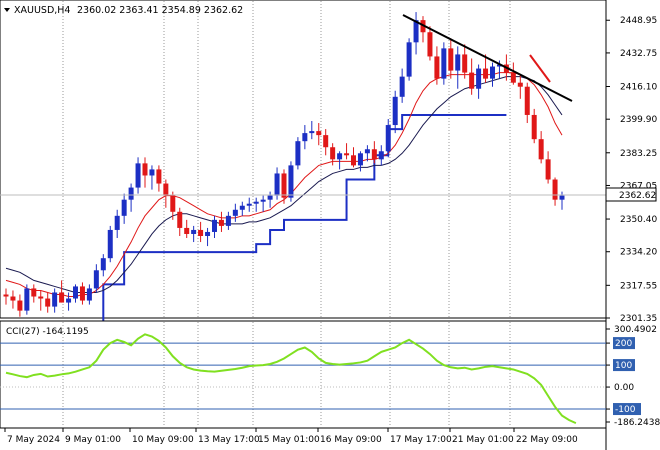  I want to click on cci-label: CCI(27) -164.1195, so click(47, 332).